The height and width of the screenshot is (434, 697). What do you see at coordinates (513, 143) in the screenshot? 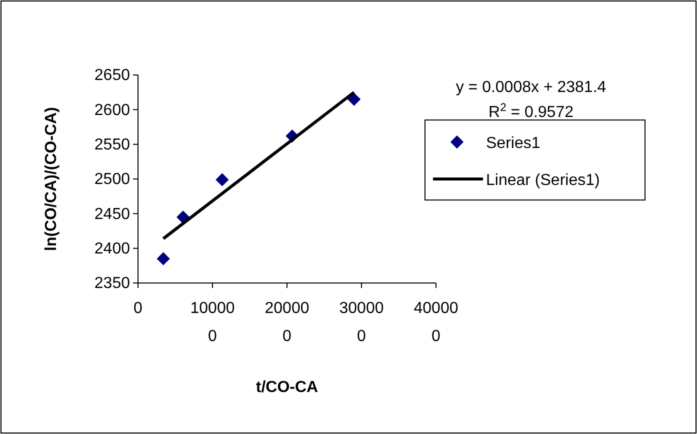
I see `legend-label: Series1` at bounding box center [513, 143].